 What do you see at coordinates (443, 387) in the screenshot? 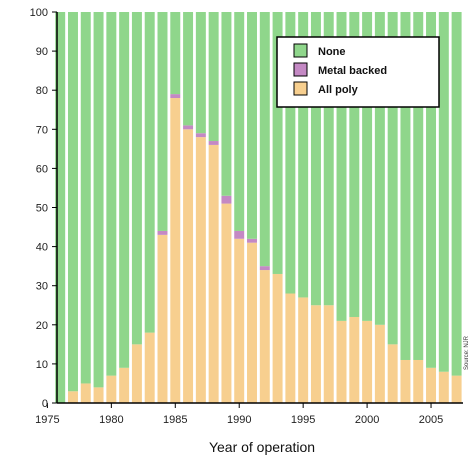
I see `bar-segment-all-poly-2006` at bounding box center [443, 387].